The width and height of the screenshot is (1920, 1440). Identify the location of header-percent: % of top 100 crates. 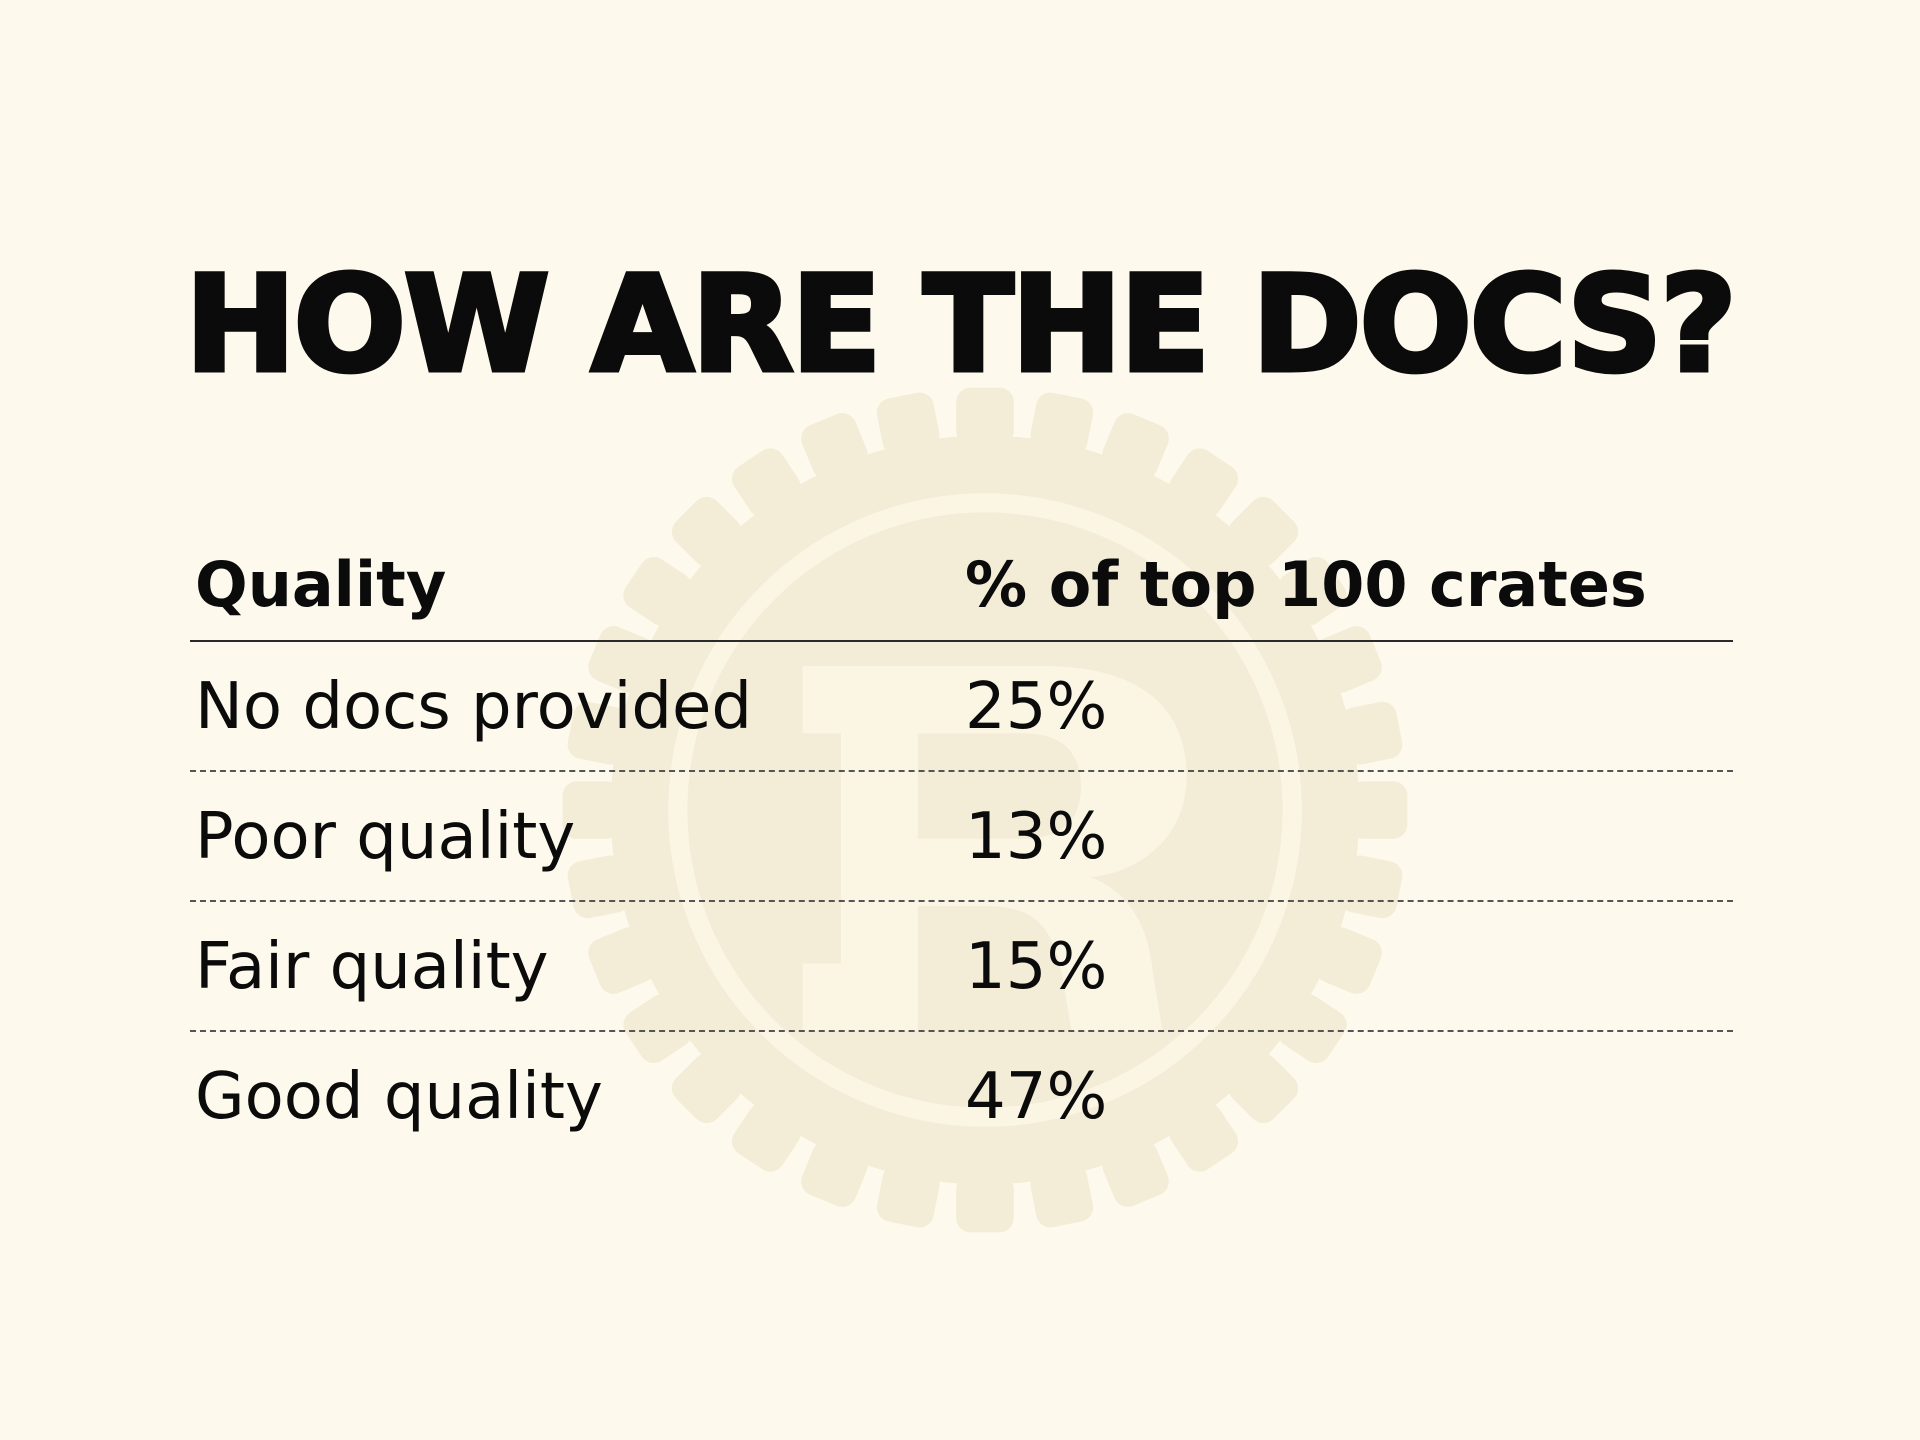
(1306, 584).